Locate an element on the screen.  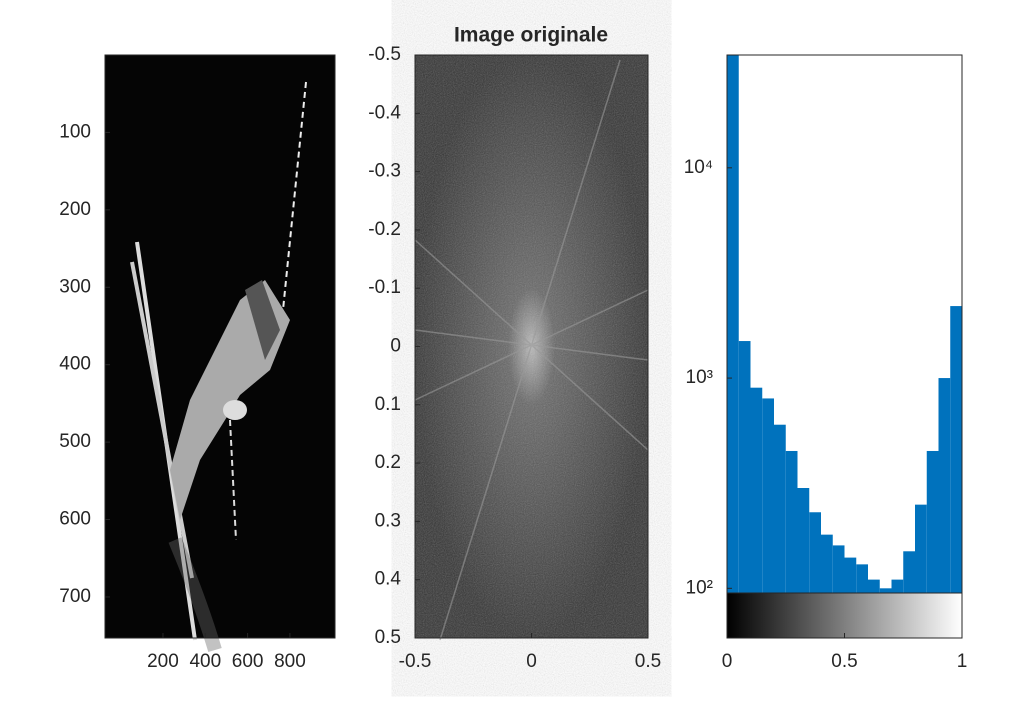
y-tick-label: 200 is located at coordinates (75, 209).